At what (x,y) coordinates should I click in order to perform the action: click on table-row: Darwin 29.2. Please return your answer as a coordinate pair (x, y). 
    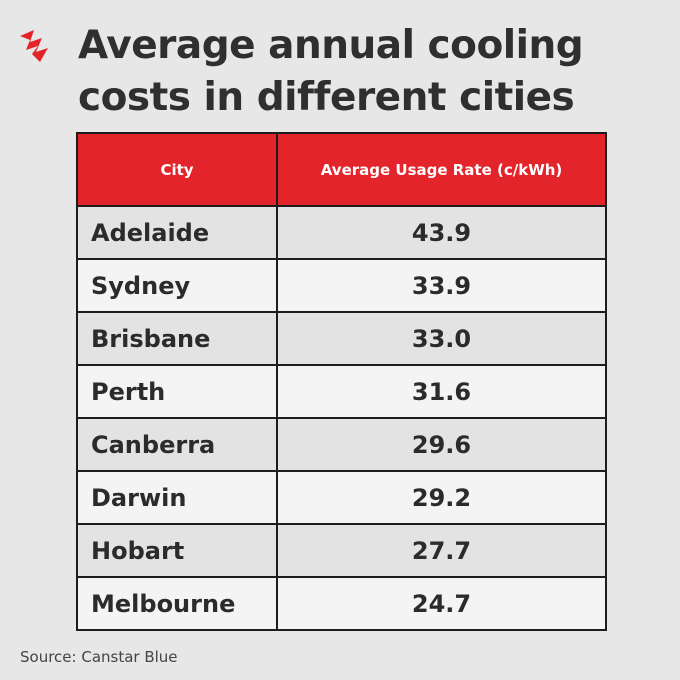
    Looking at the image, I should click on (341, 497).